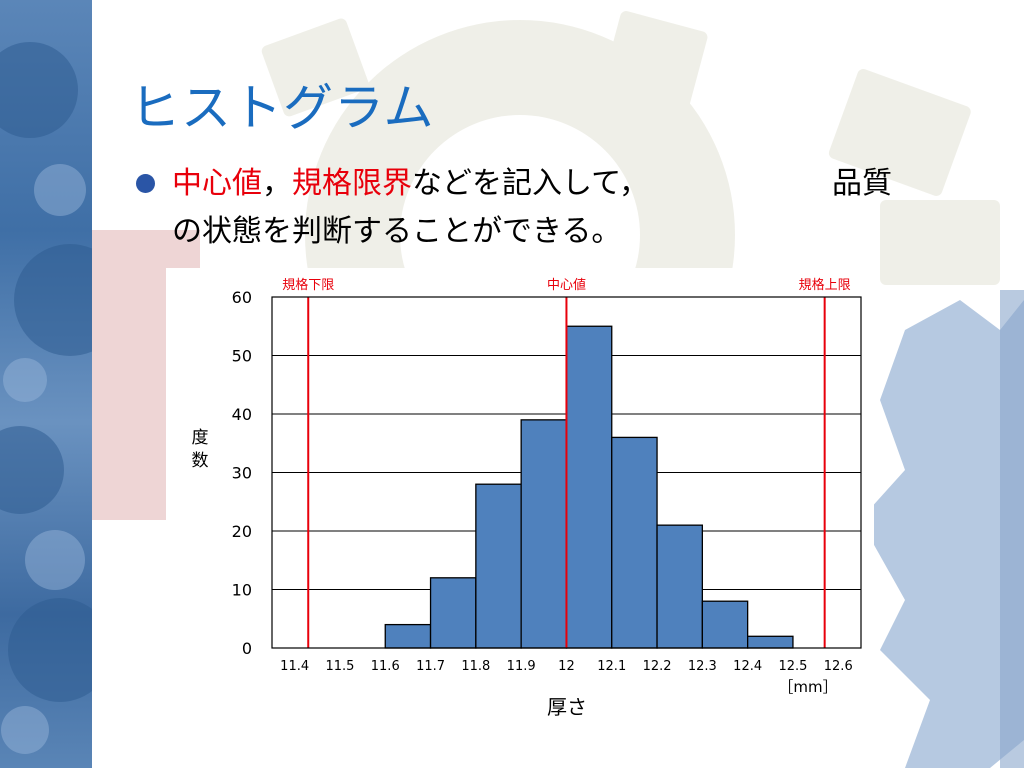 The width and height of the screenshot is (1024, 768). I want to click on y-tick-label: 10, so click(242, 590).